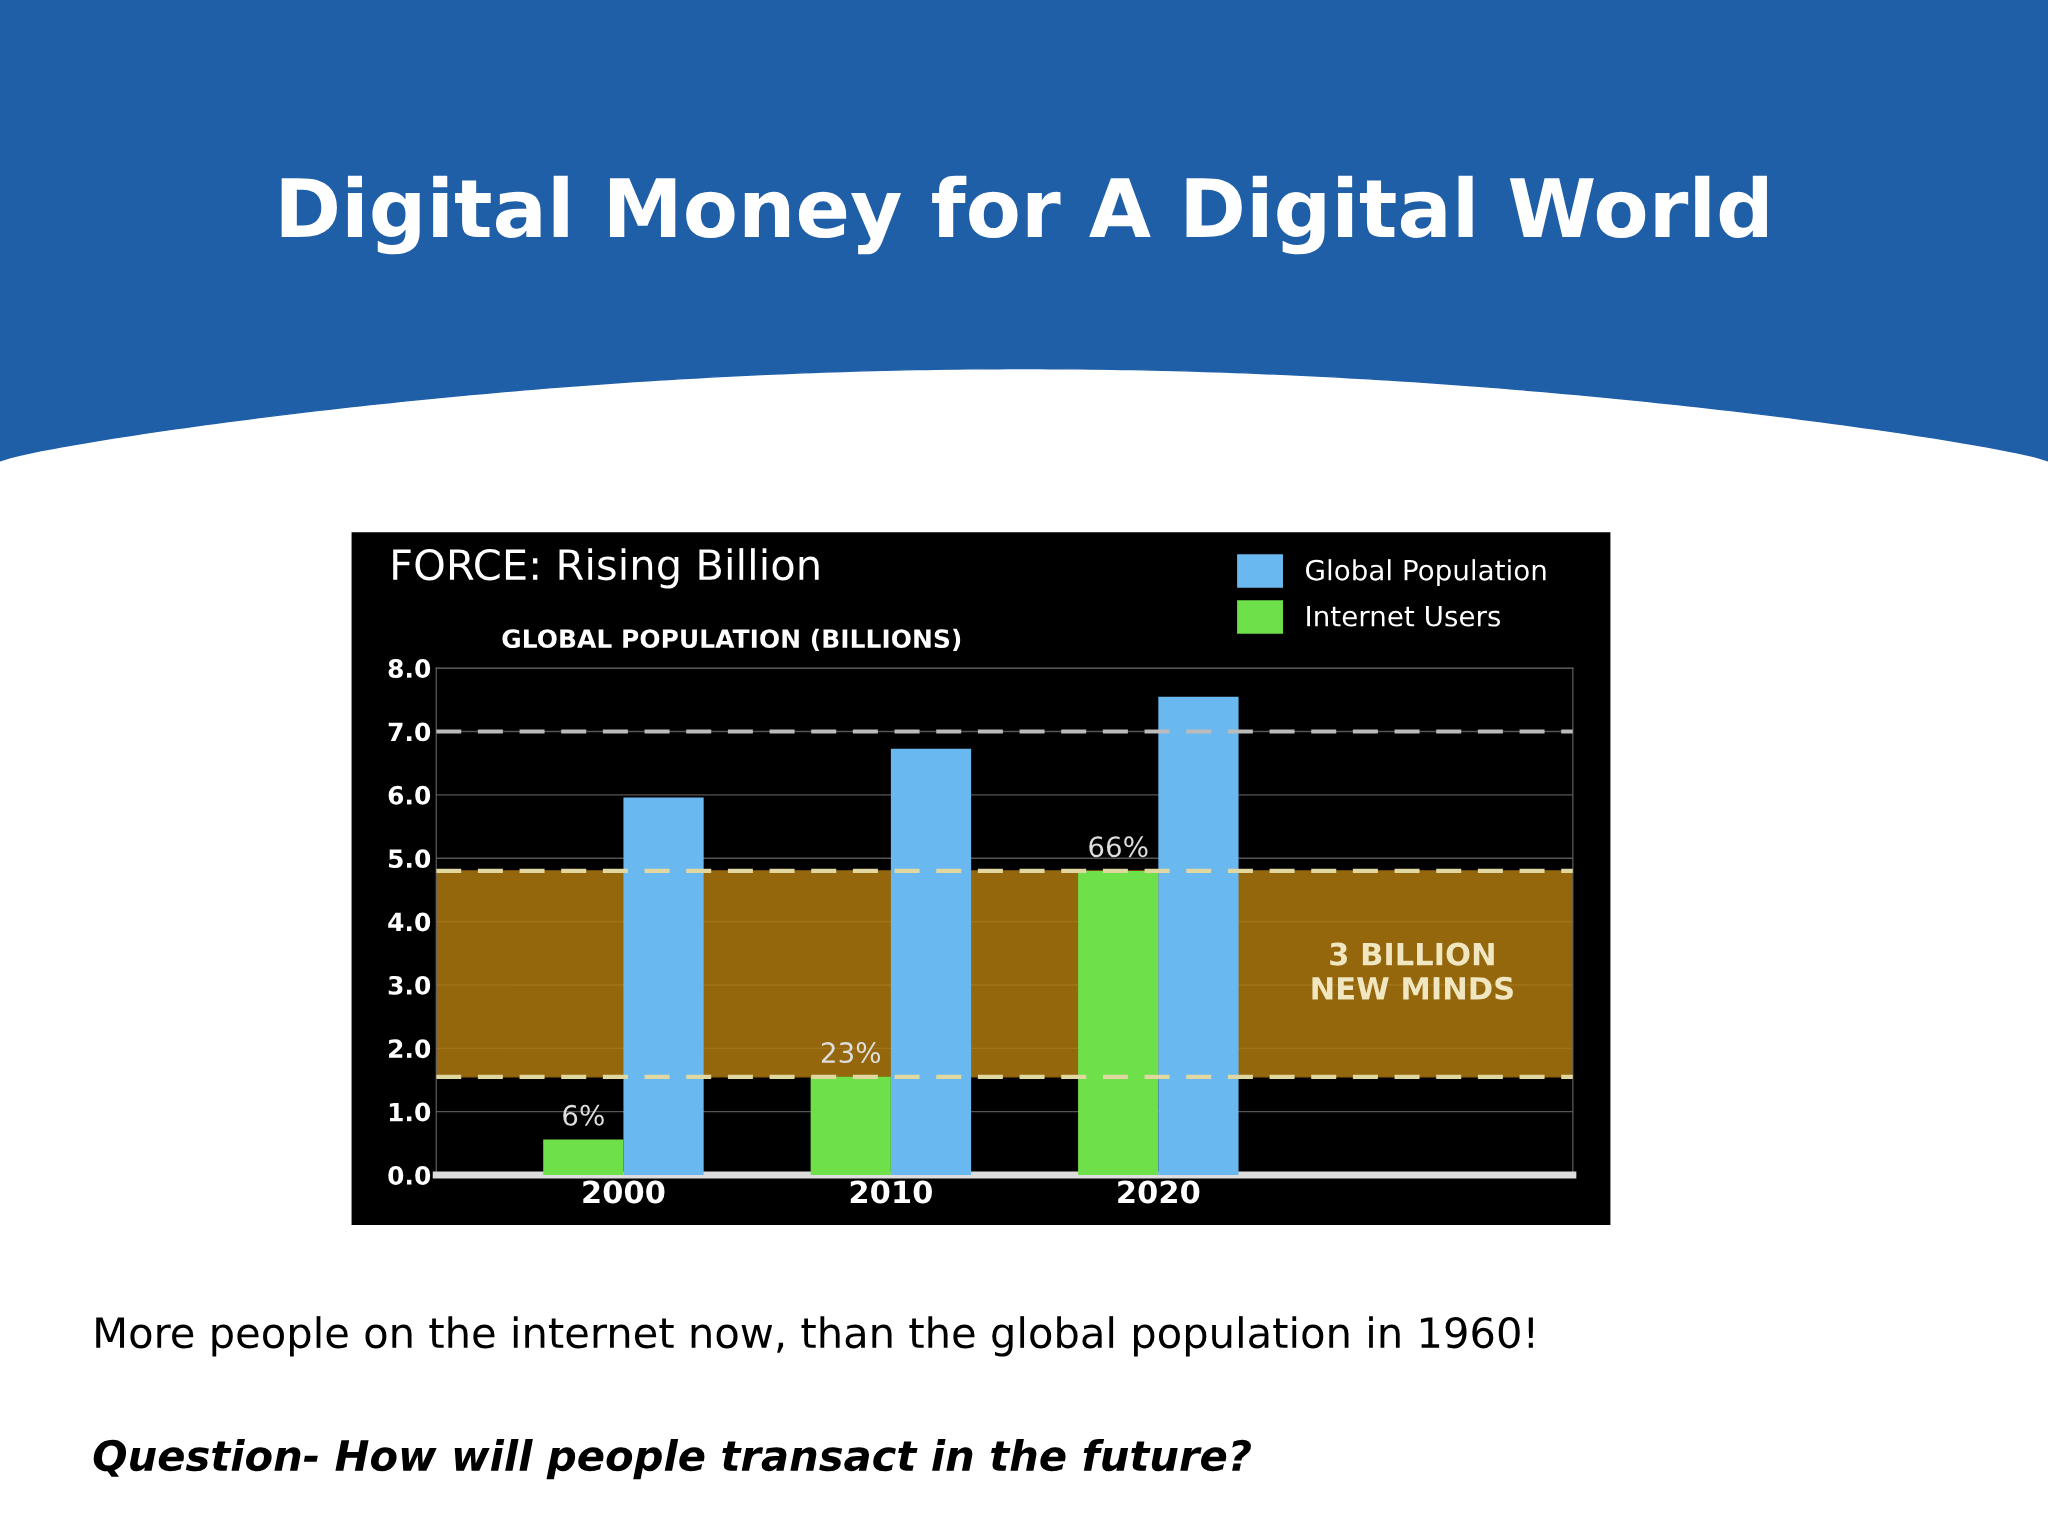 The height and width of the screenshot is (1536, 2048). Describe the element at coordinates (410, 1049) in the screenshot. I see `y-tick-label: 2.0` at that location.